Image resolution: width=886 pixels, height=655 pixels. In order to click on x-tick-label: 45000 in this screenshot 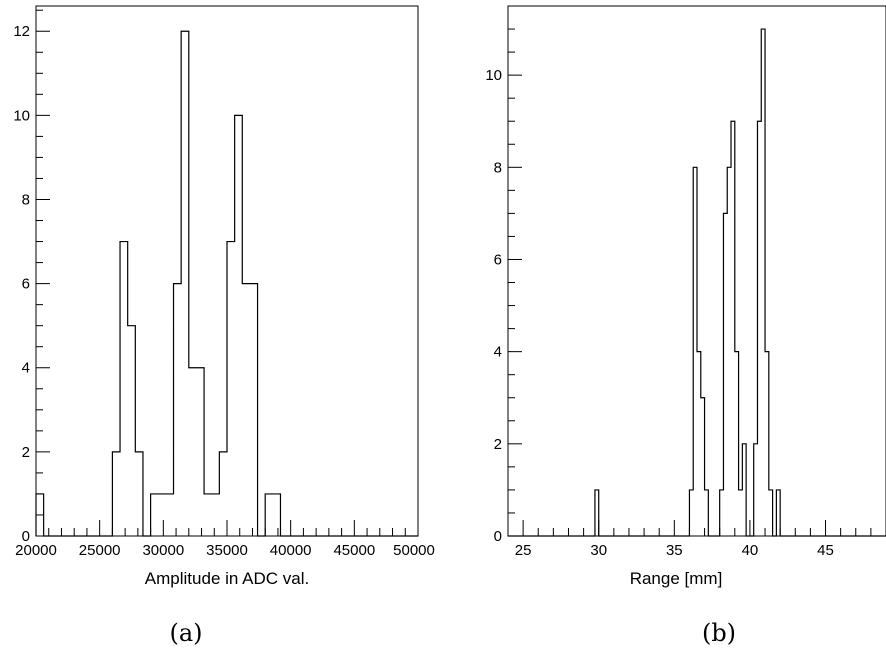, I will do `click(354, 550)`.